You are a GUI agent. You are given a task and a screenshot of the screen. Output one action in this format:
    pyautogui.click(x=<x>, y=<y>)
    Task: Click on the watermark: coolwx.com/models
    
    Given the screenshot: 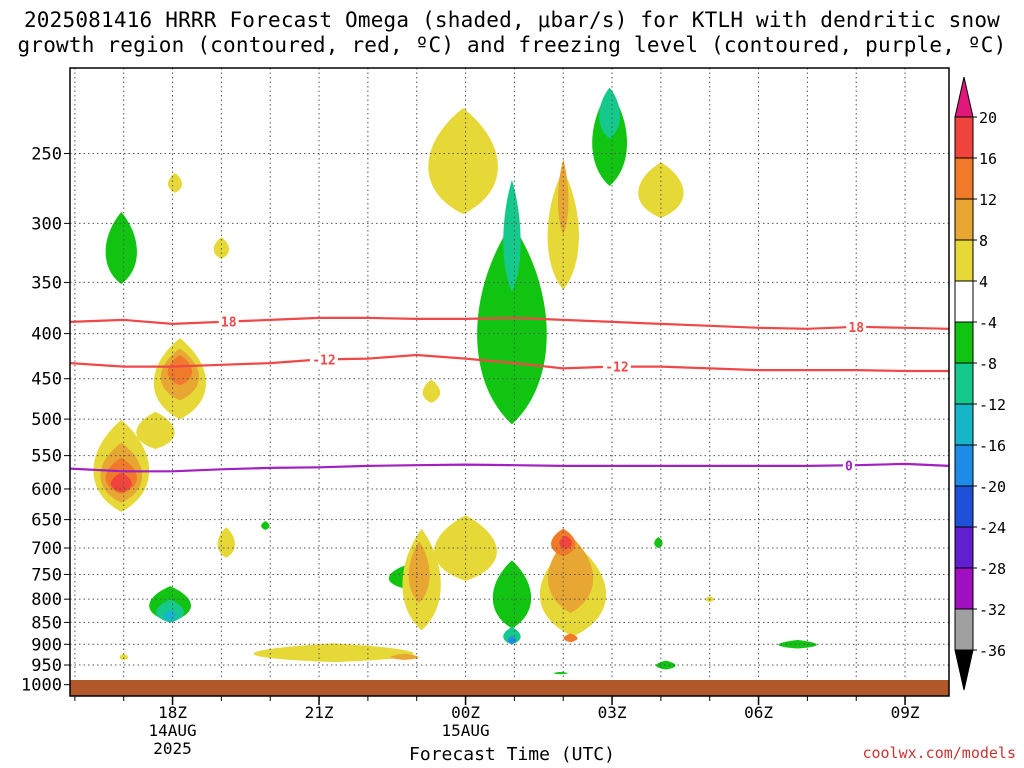 What is the action you would take?
    pyautogui.click(x=939, y=753)
    